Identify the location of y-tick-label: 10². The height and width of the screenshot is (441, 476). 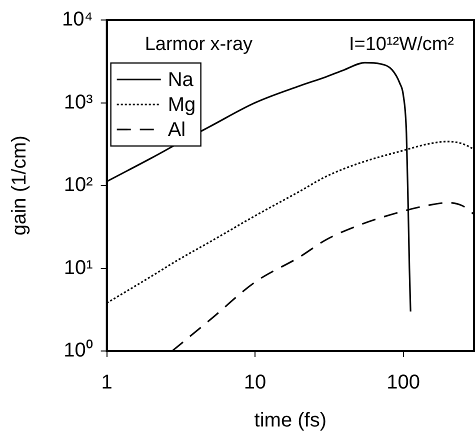
(79, 185).